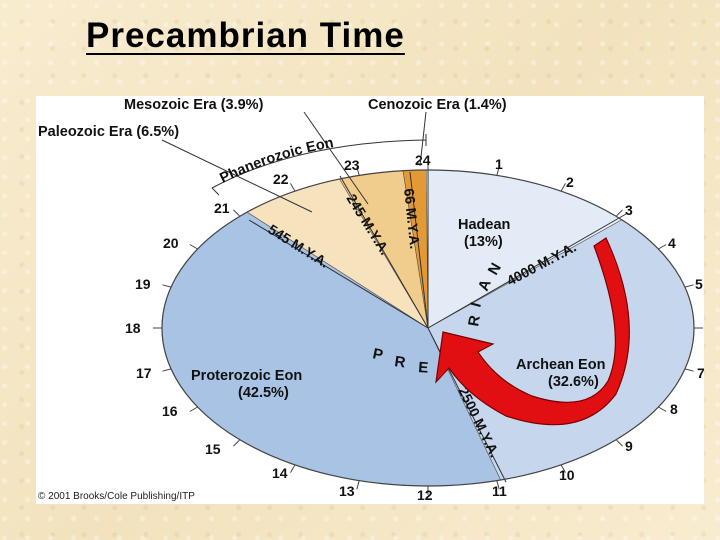  Describe the element at coordinates (437, 105) in the screenshot. I see `era-label-cenozoic: Cenozoic Era (1.4%)` at that location.